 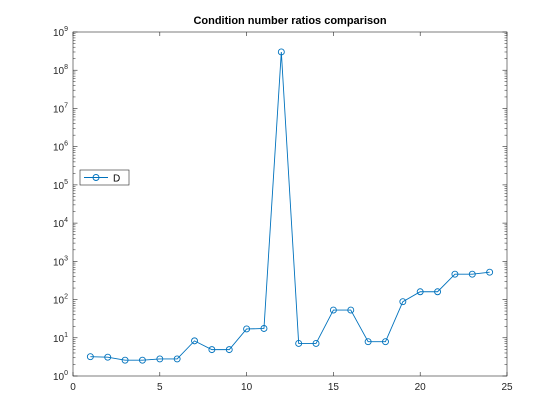 I want to click on y-tick-exponent: 1, so click(x=66, y=335).